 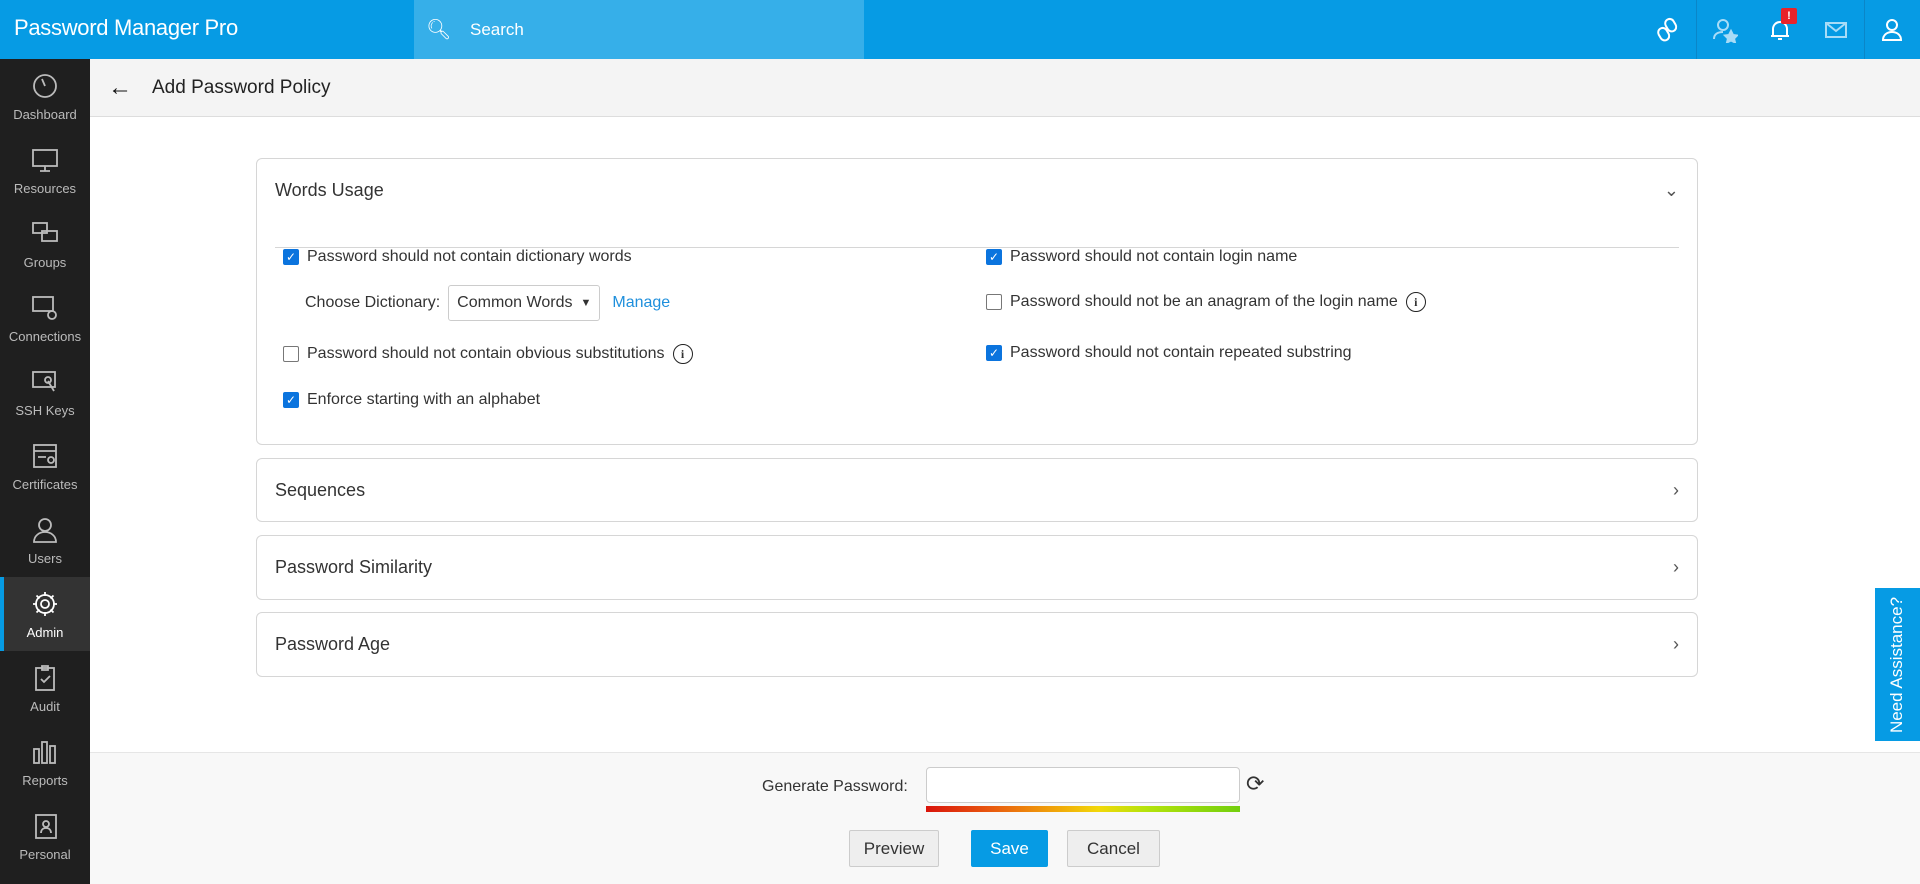 I want to click on sidebar-item-label: SSH Keys, so click(x=45, y=410).